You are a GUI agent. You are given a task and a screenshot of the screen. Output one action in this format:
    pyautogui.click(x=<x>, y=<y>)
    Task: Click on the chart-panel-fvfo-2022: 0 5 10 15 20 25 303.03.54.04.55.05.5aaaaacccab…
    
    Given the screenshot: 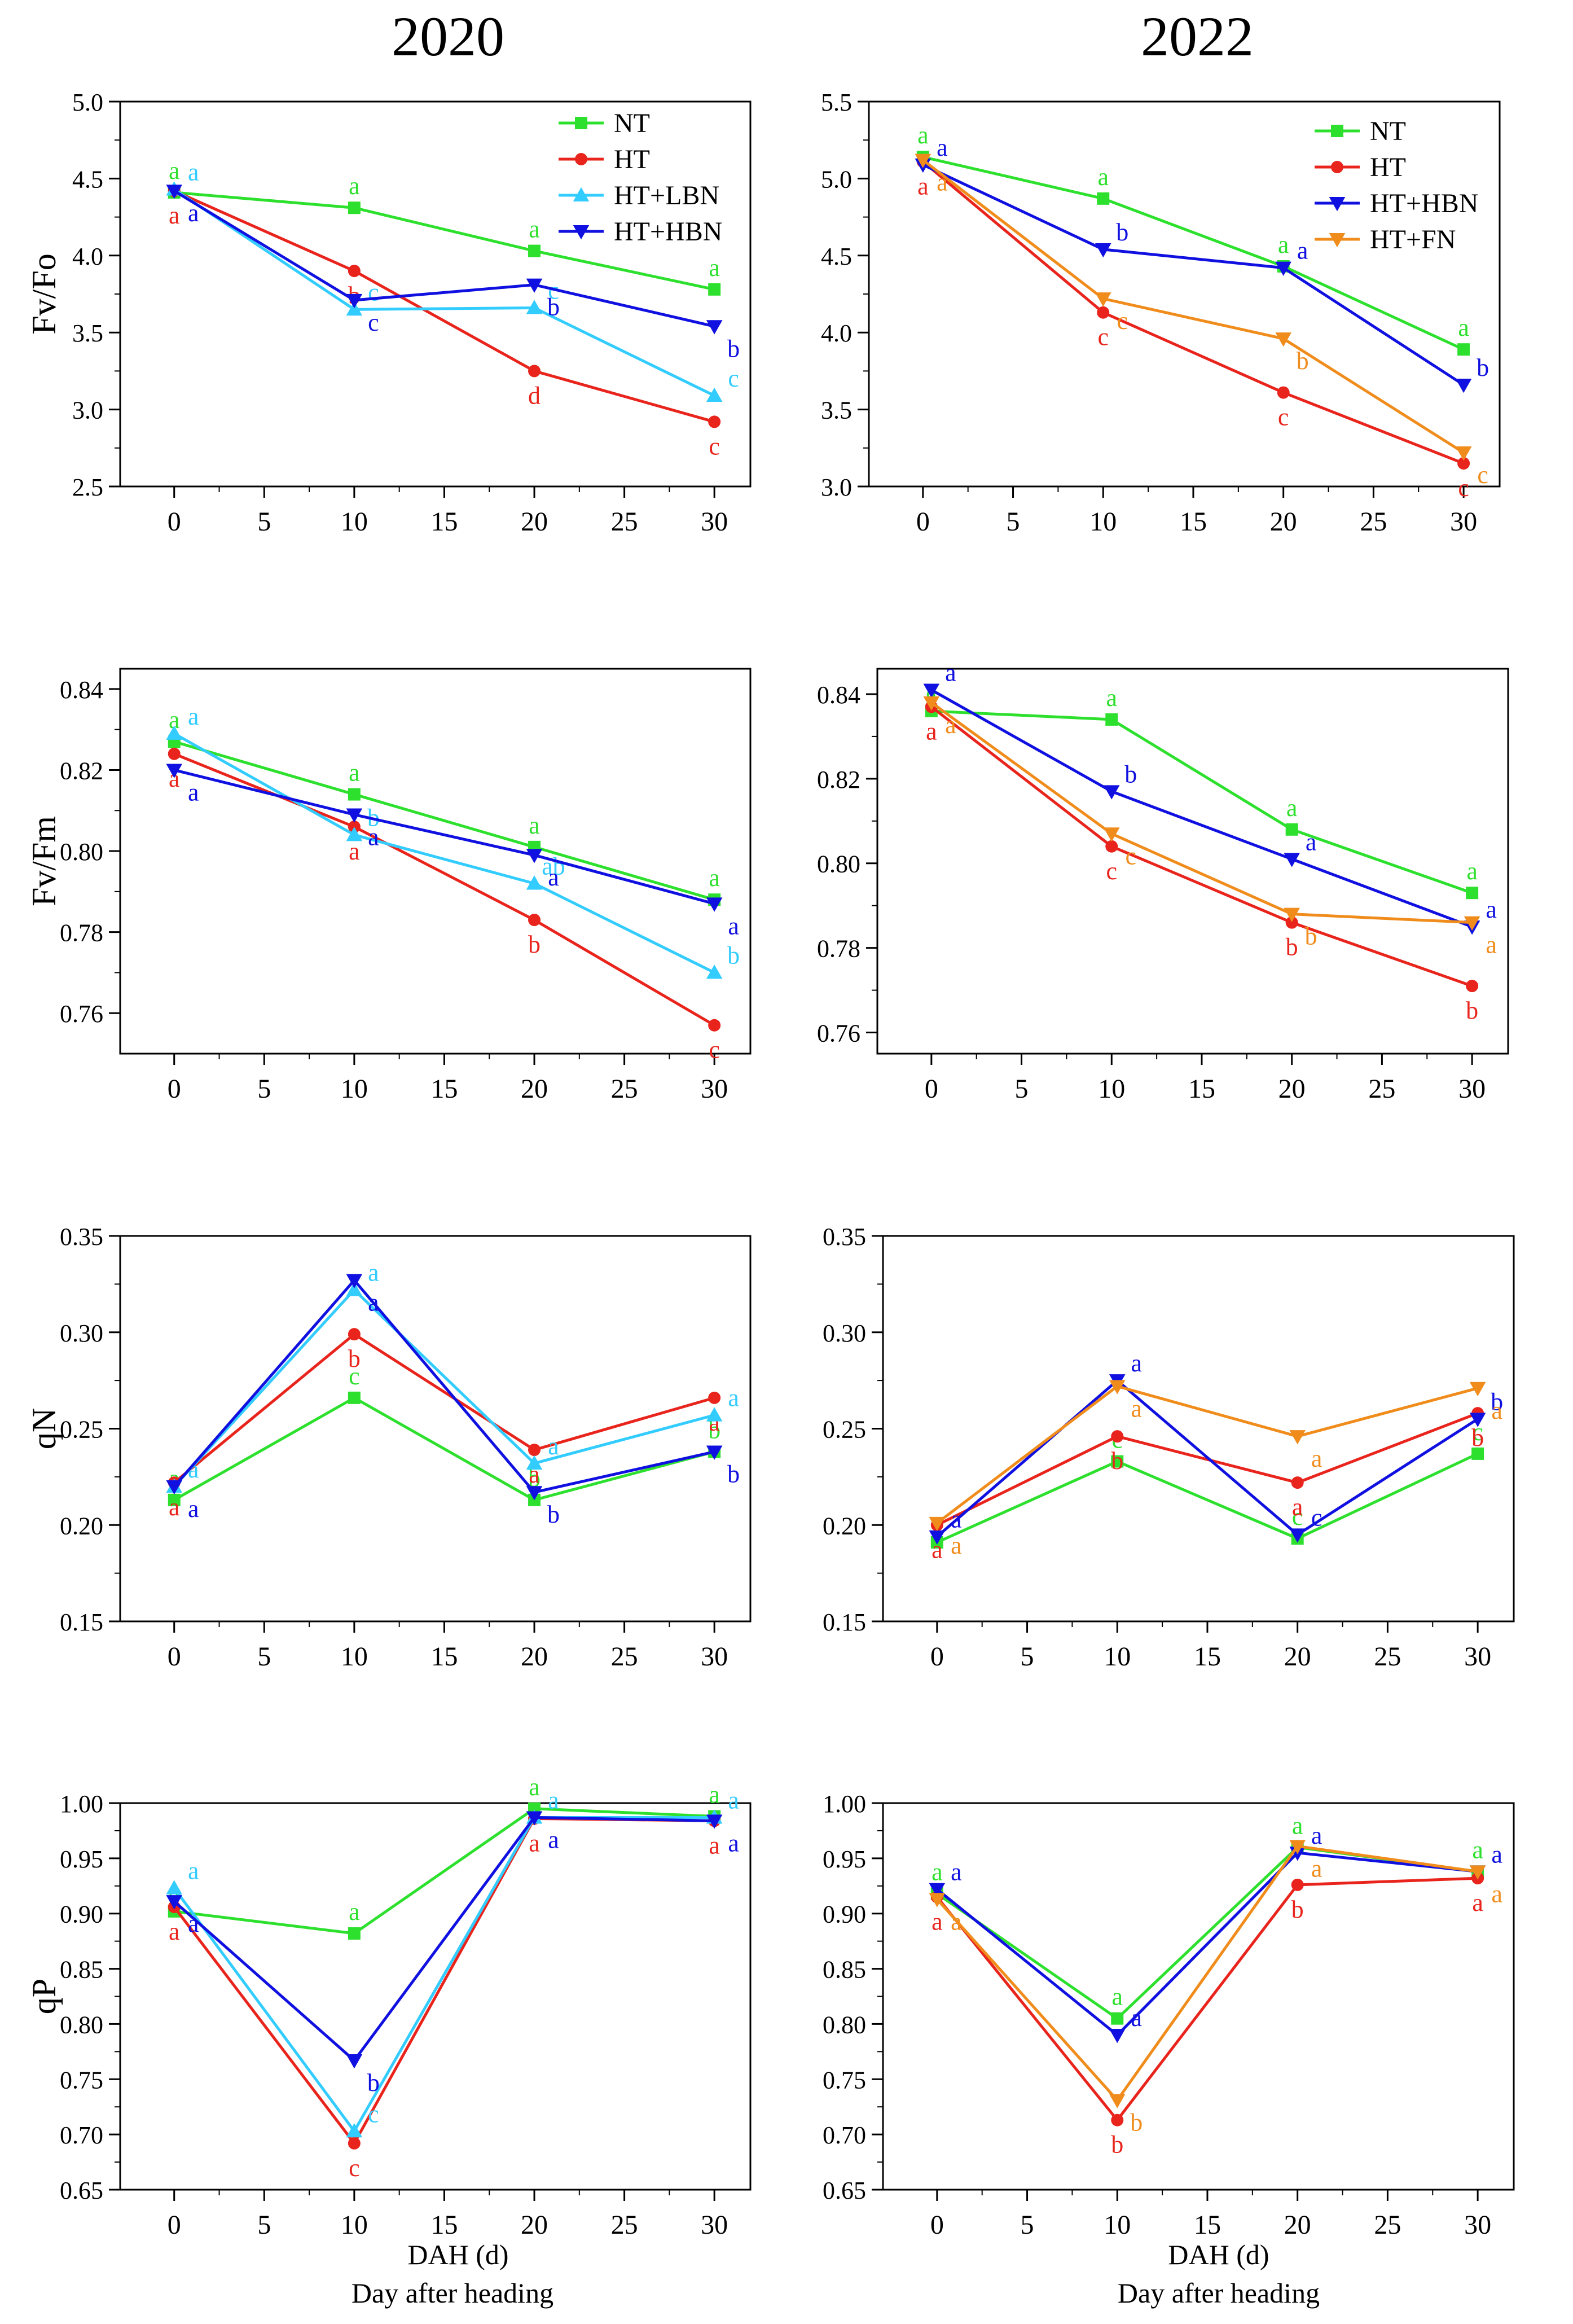 What is the action you would take?
    pyautogui.click(x=1161, y=313)
    